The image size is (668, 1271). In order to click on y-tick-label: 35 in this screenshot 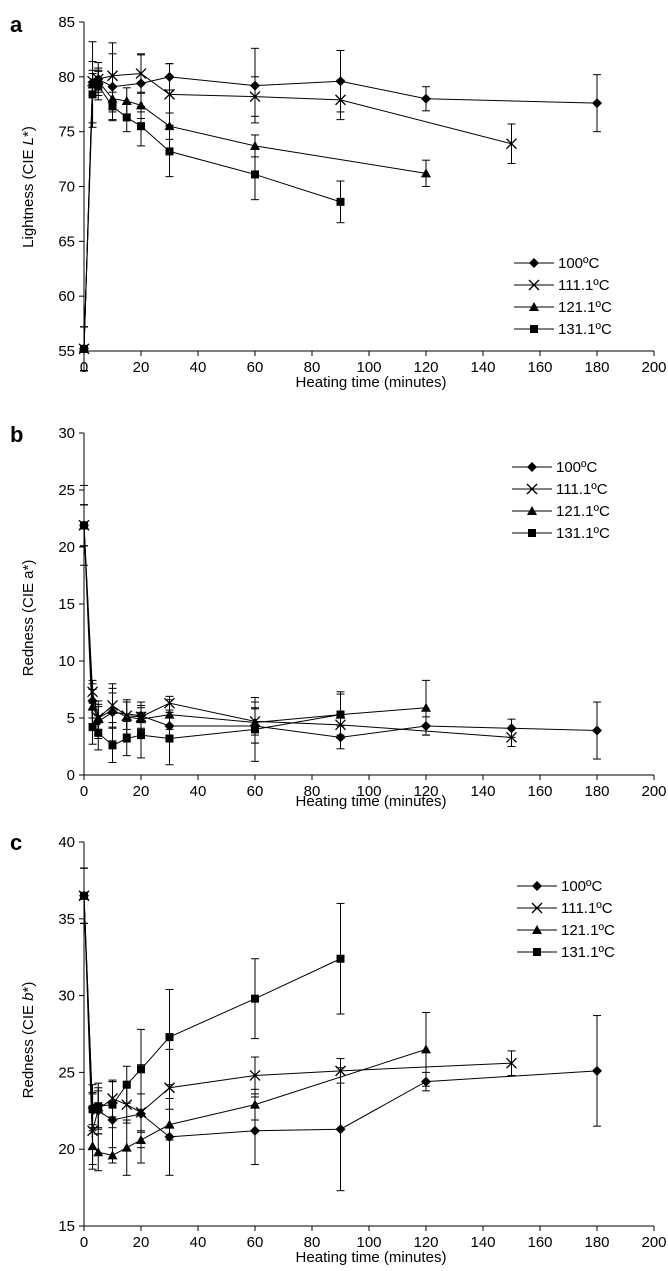, I will do `click(66, 919)`.